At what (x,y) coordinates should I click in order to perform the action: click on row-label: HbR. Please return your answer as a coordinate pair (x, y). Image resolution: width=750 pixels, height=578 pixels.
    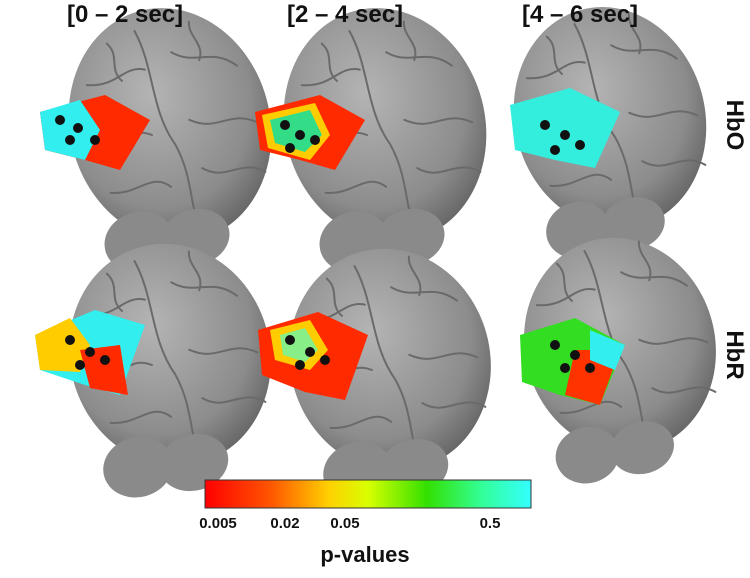
    Looking at the image, I should click on (734, 354).